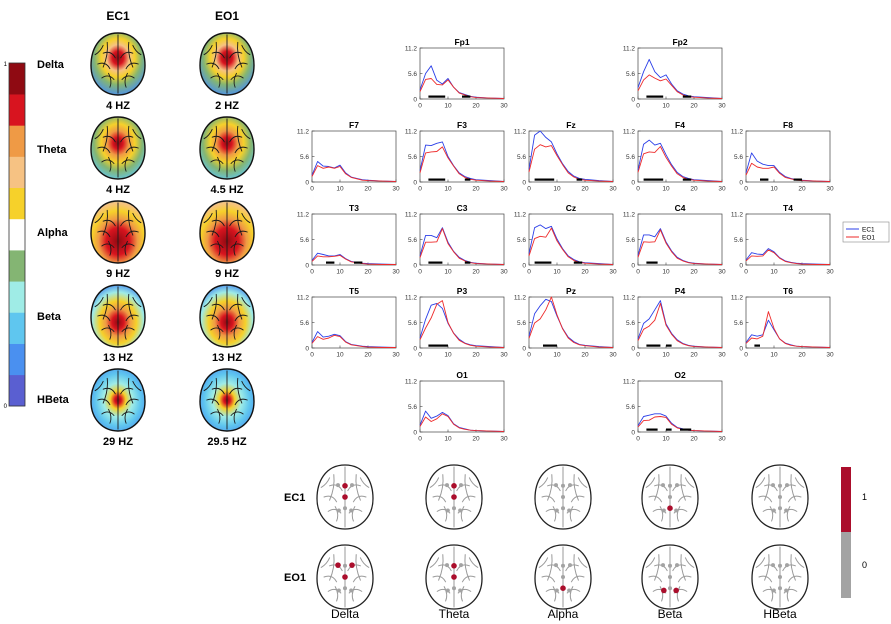 Image resolution: width=891 pixels, height=624 pixels. What do you see at coordinates (741, 349) in the screenshot?
I see `y-tick-label: 0` at bounding box center [741, 349].